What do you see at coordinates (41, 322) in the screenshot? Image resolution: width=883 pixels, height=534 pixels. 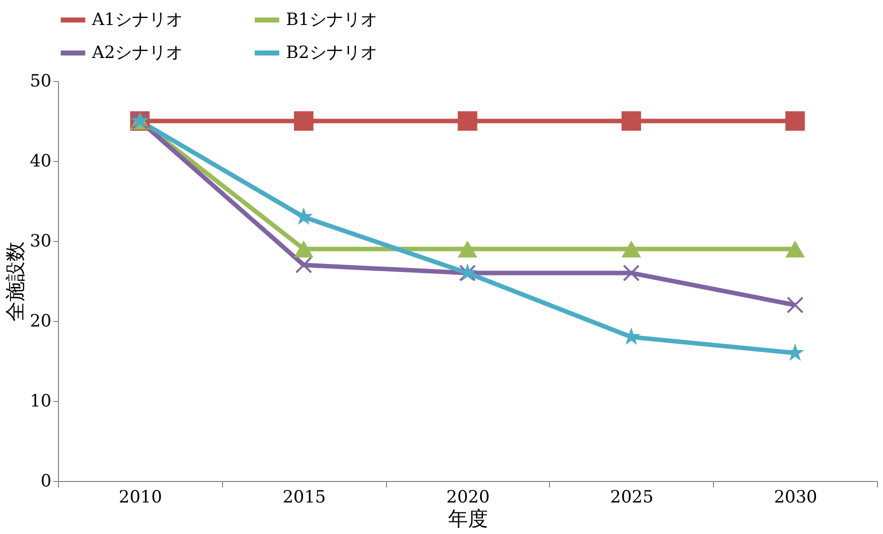 I see `y-tick-label: 20` at bounding box center [41, 322].